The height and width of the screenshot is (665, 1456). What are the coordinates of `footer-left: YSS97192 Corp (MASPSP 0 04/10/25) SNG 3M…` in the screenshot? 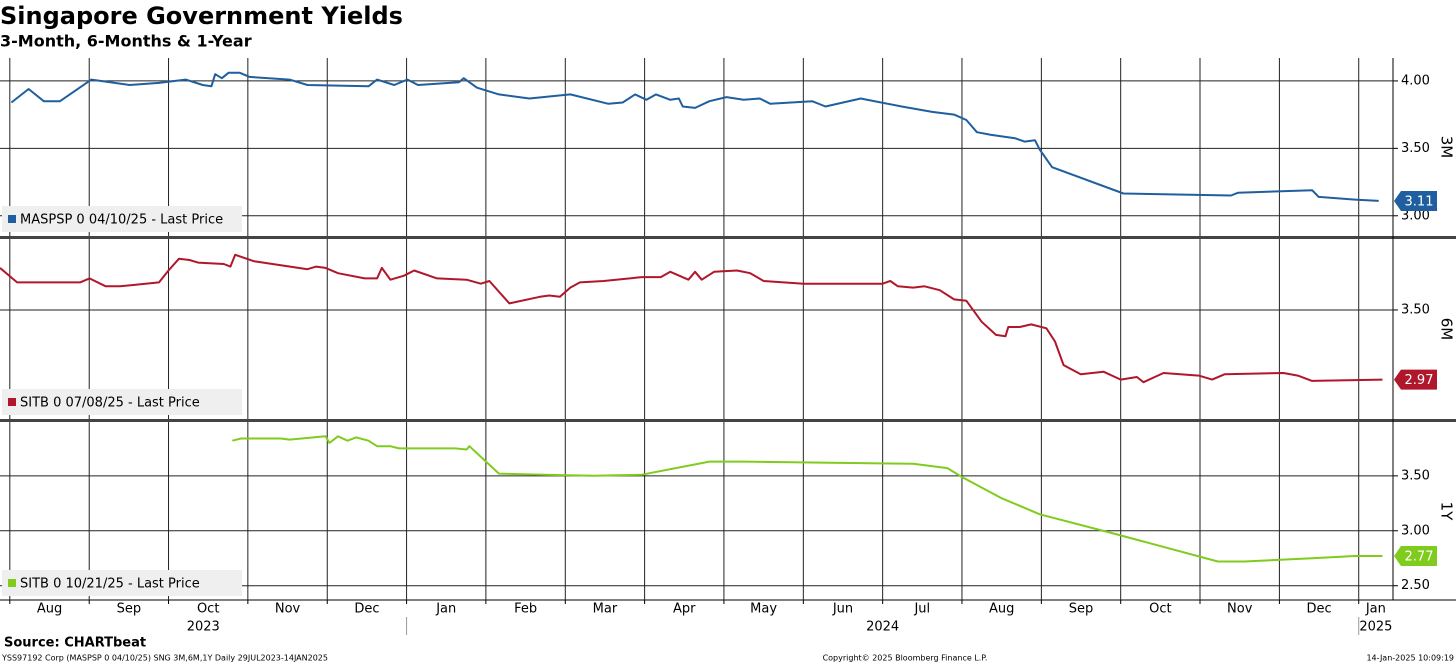 It's located at (164, 658).